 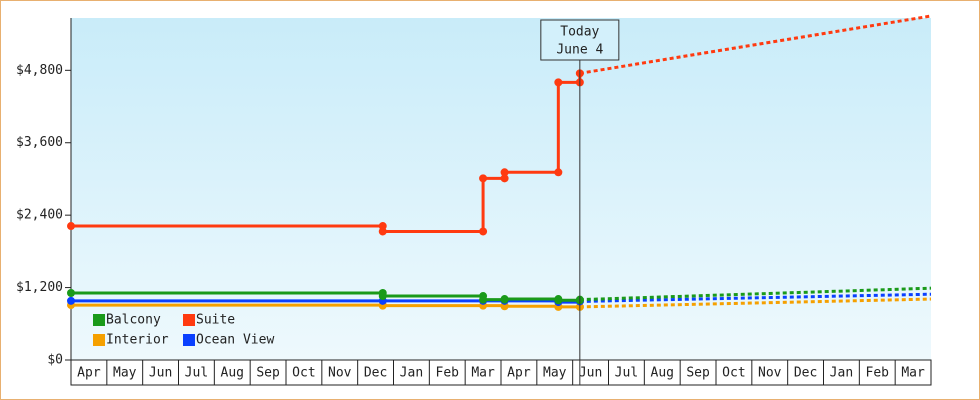 I want to click on y-tick-label: $1,200, so click(x=39, y=287).